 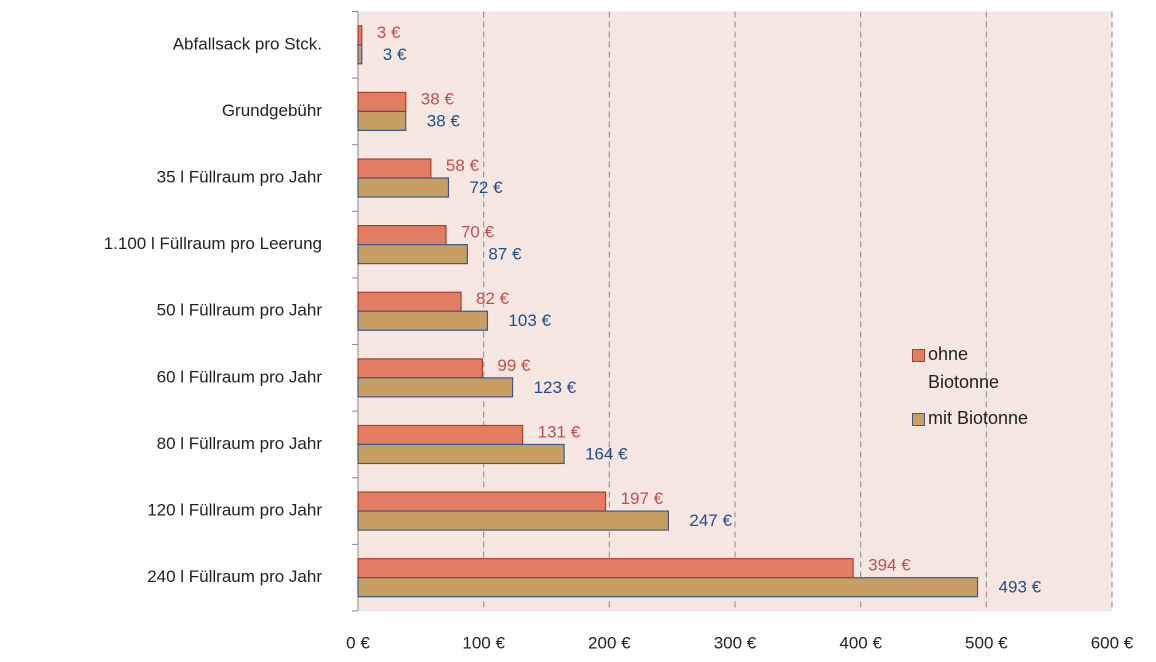 I want to click on y-tick-label: 240 l Füllraum pro Jahr, so click(x=234, y=576).